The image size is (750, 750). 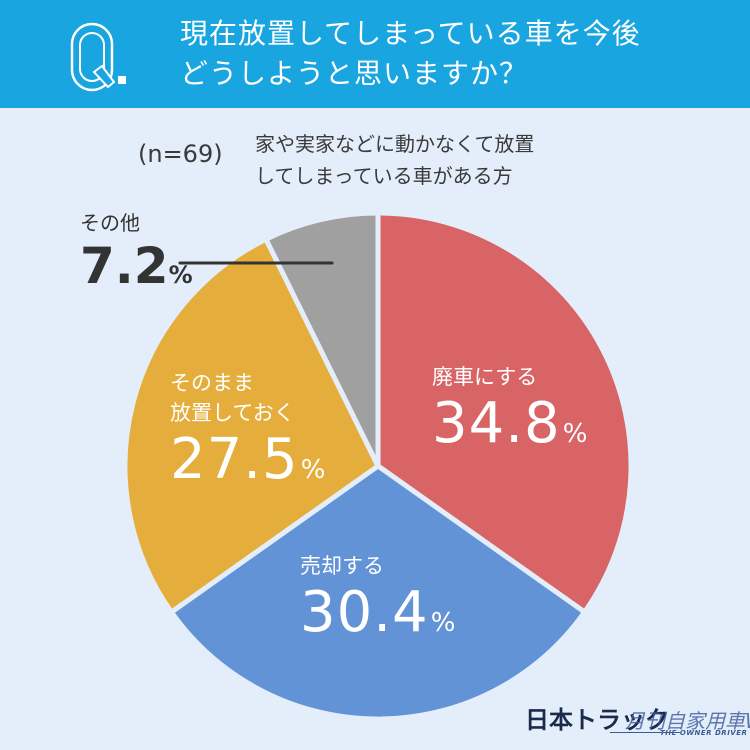 I want to click on publisher-logo: 日本トラック 月刊自家用車WEB THE OWNER DRIVER, so click(x=637, y=720).